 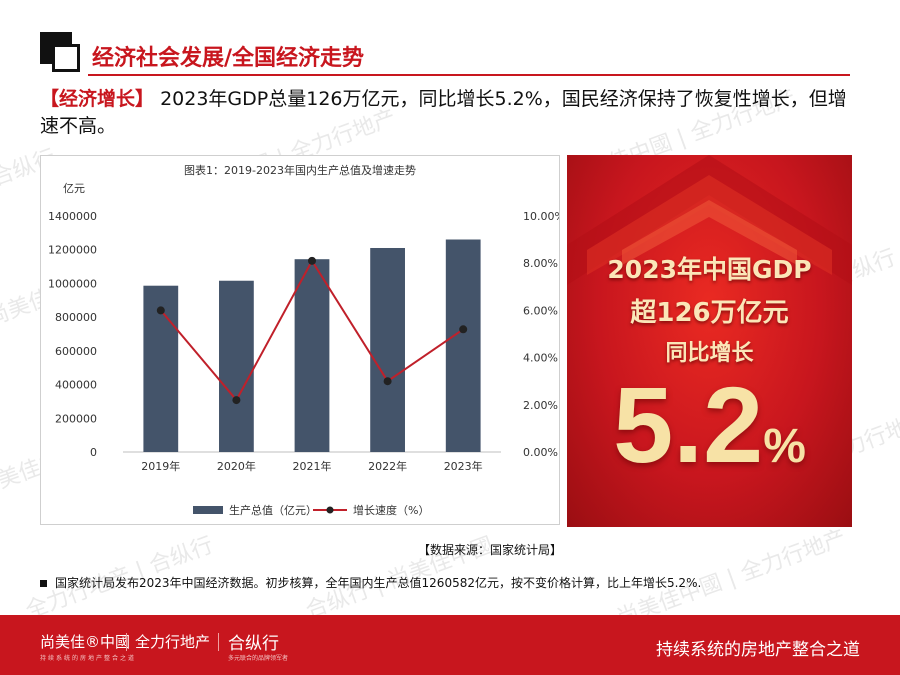 What do you see at coordinates (469, 75) in the screenshot?
I see `title-divider` at bounding box center [469, 75].